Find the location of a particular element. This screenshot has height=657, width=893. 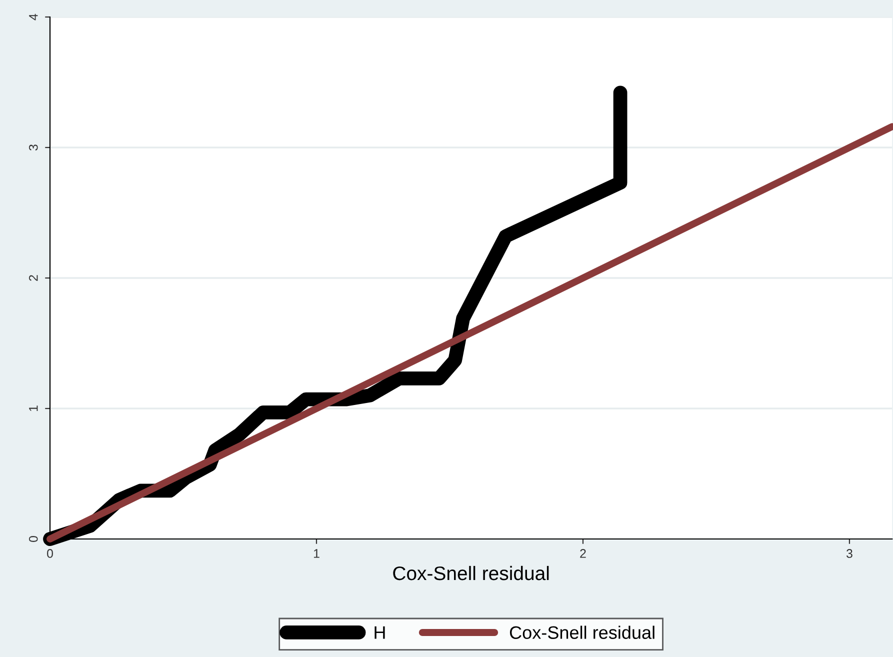

y-tick-label: 0 is located at coordinates (33, 539).